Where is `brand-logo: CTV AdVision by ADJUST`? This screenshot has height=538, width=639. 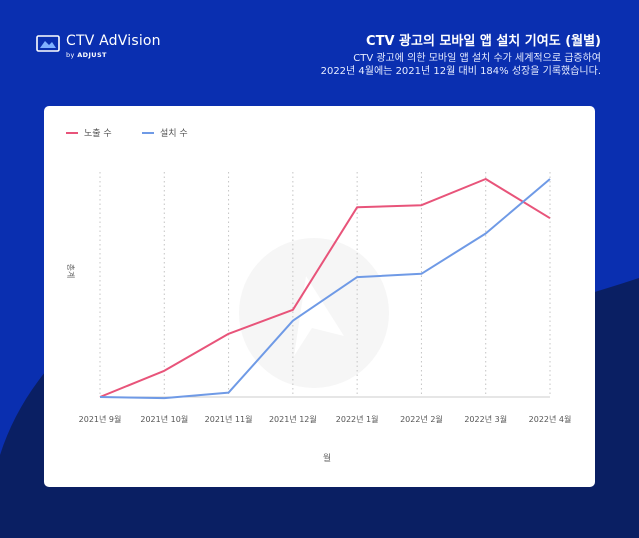
brand-logo: CTV AdVision by ADJUST is located at coordinates (98, 46).